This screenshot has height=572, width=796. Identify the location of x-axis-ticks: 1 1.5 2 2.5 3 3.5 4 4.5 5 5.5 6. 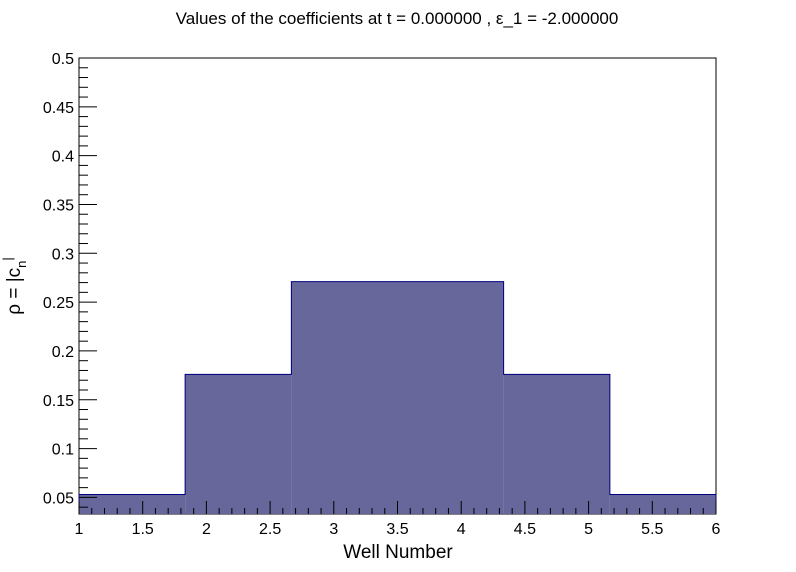
(398, 519).